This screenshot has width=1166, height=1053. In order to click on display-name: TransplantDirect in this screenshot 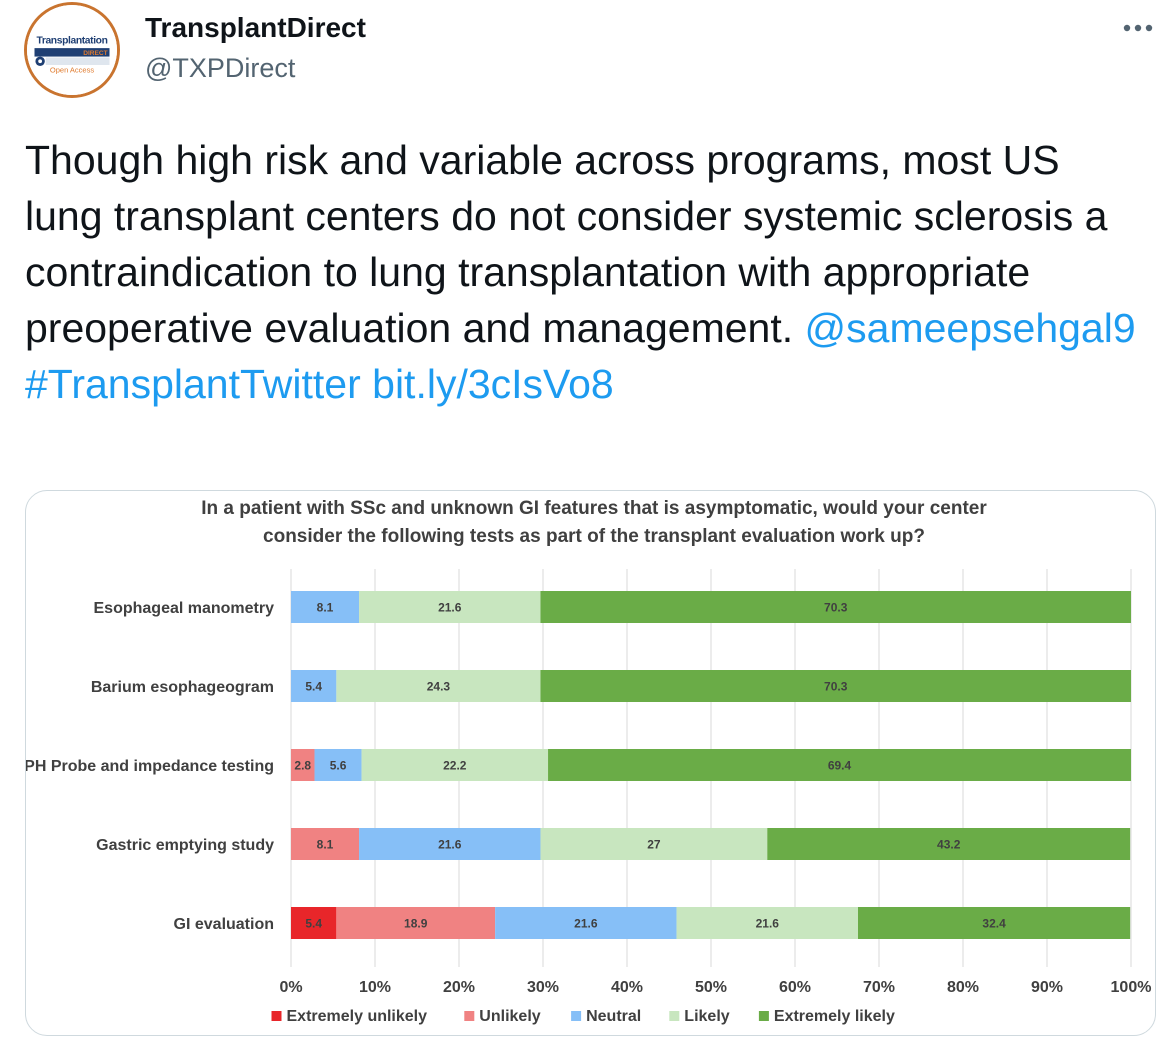, I will do `click(255, 27)`.